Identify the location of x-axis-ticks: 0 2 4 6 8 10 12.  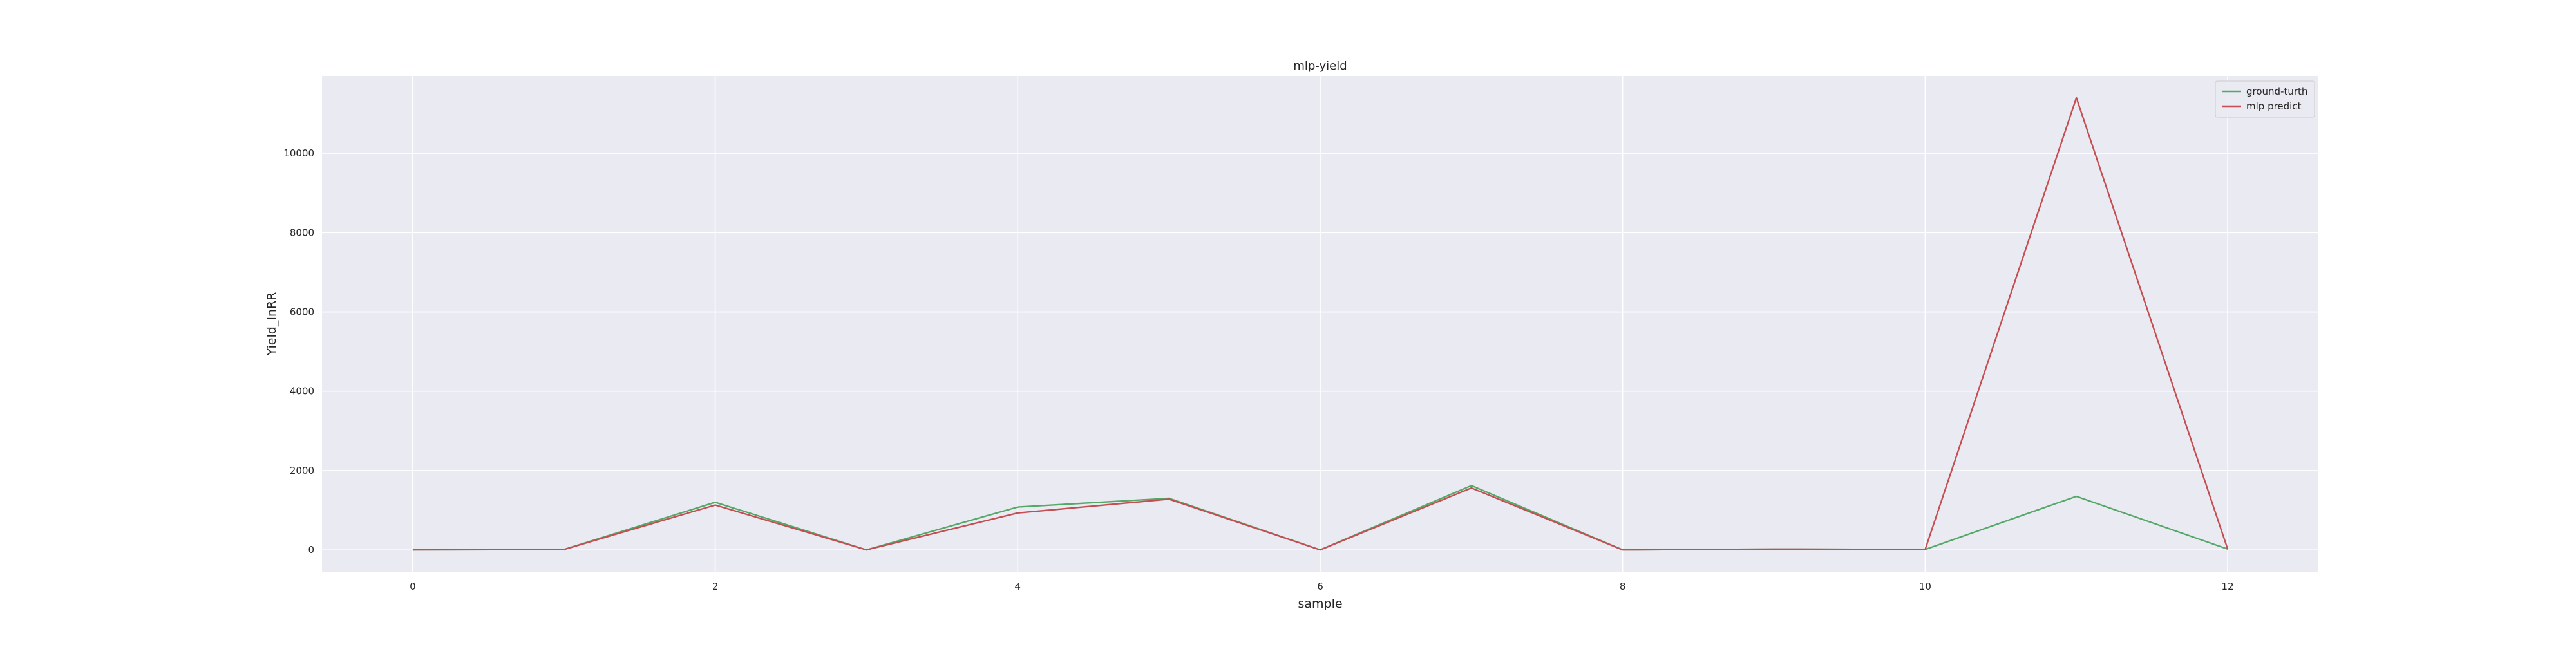
(1322, 586).